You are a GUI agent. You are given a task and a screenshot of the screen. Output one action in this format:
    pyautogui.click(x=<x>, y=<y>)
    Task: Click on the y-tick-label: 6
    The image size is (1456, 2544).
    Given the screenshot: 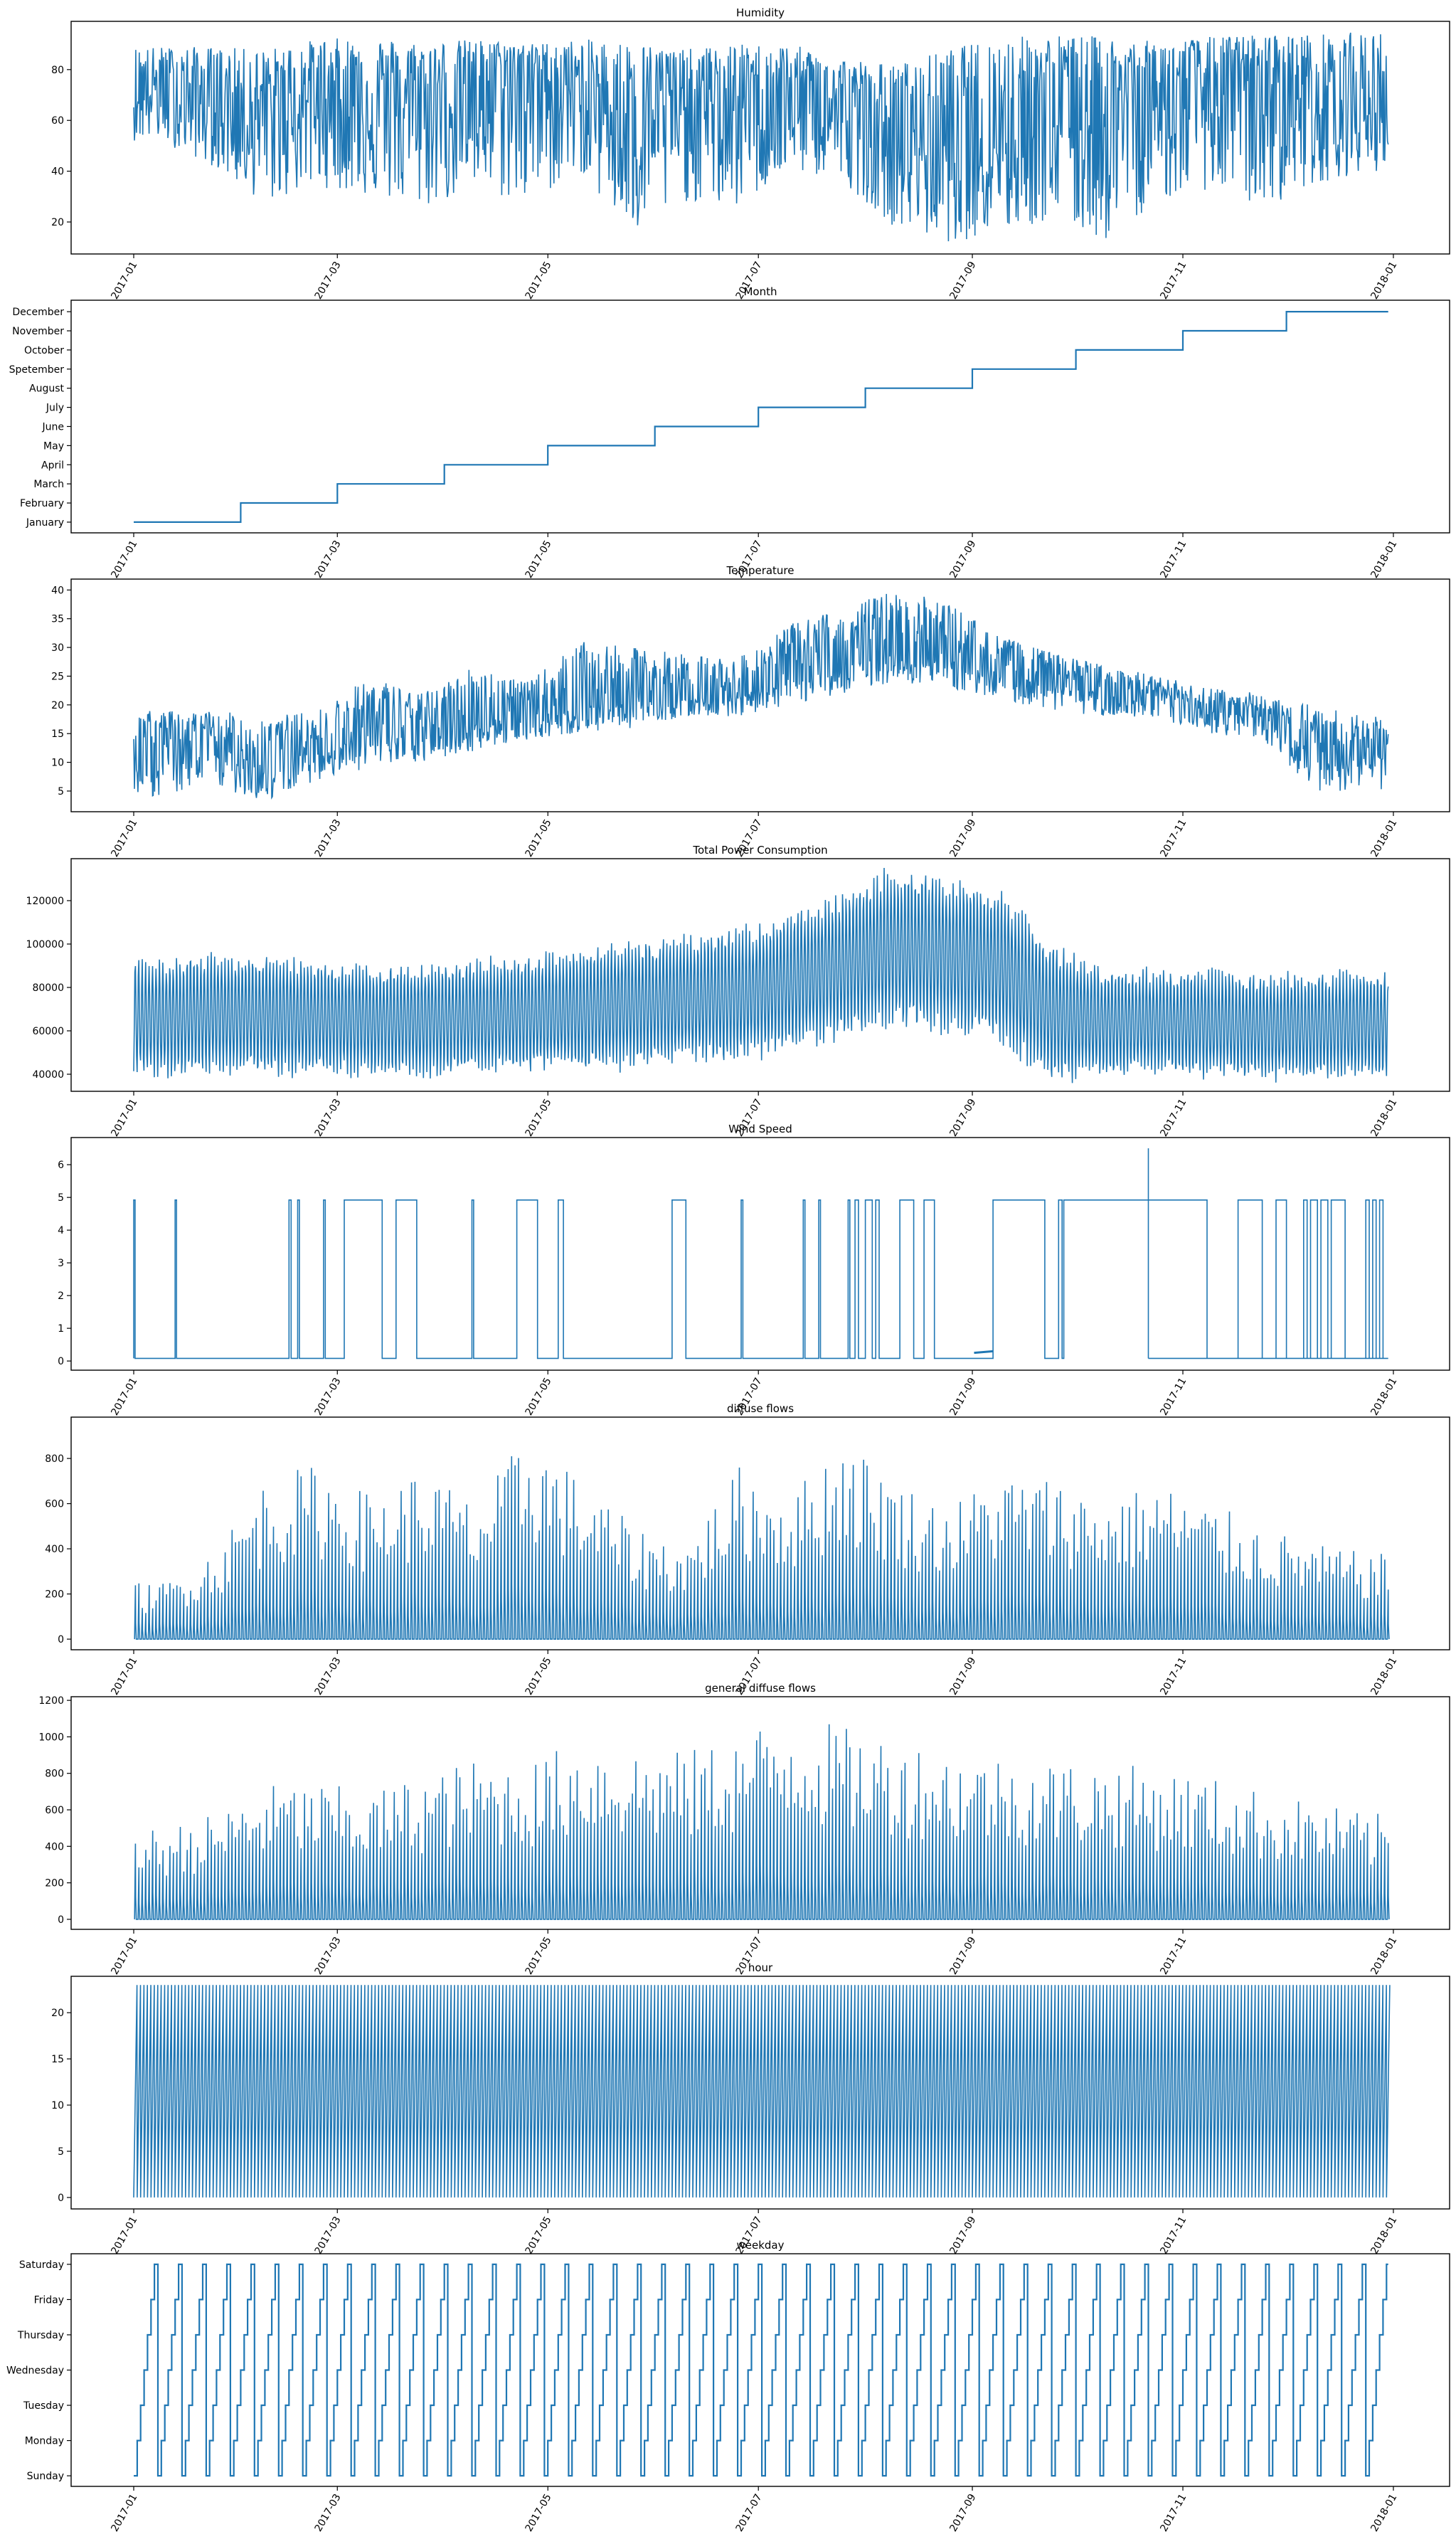 What is the action you would take?
    pyautogui.click(x=61, y=1165)
    